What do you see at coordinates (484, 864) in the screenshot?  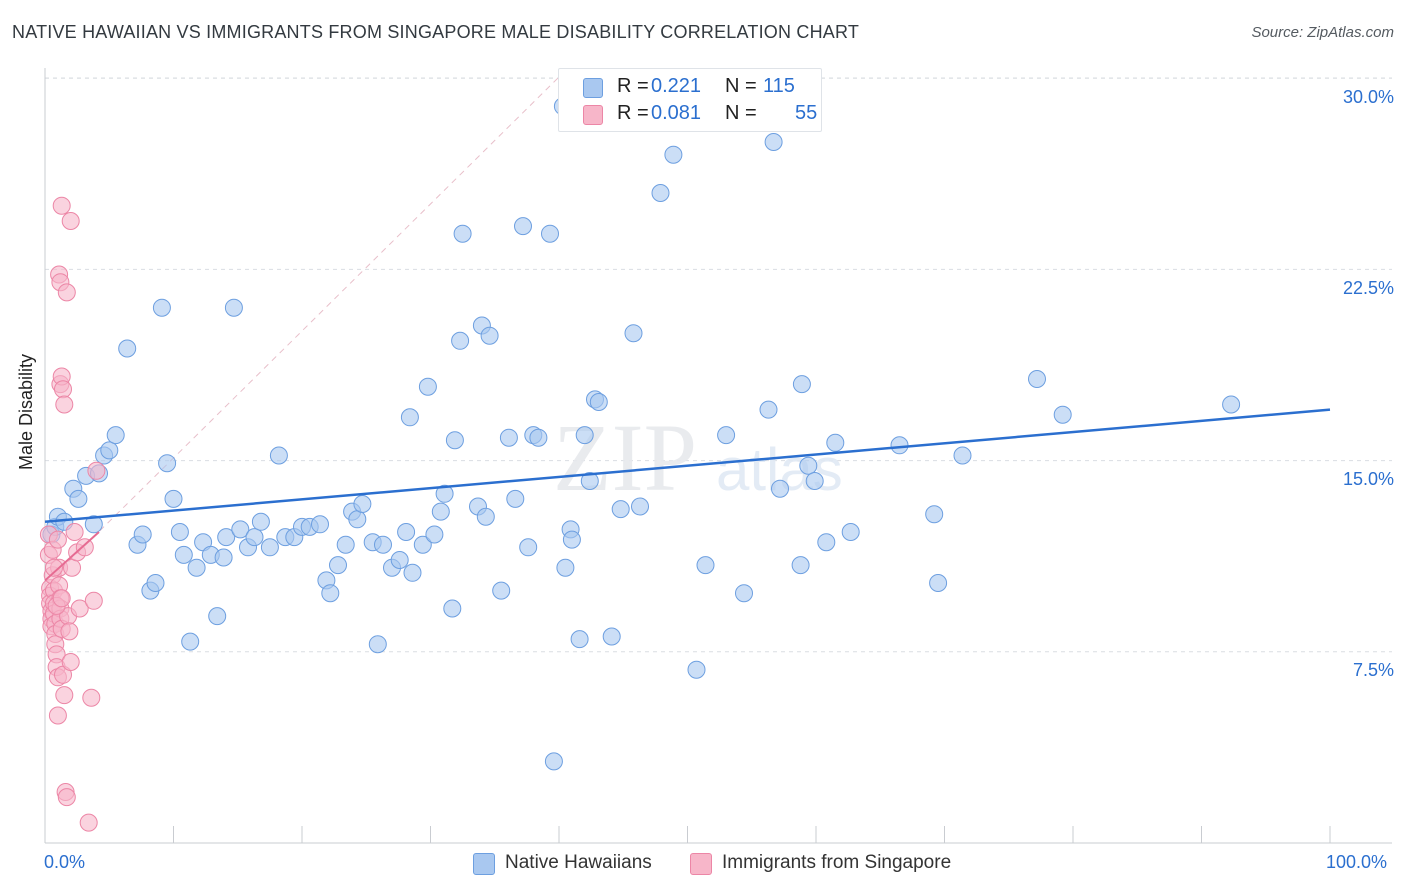 I see `legend-swatch-blue` at bounding box center [484, 864].